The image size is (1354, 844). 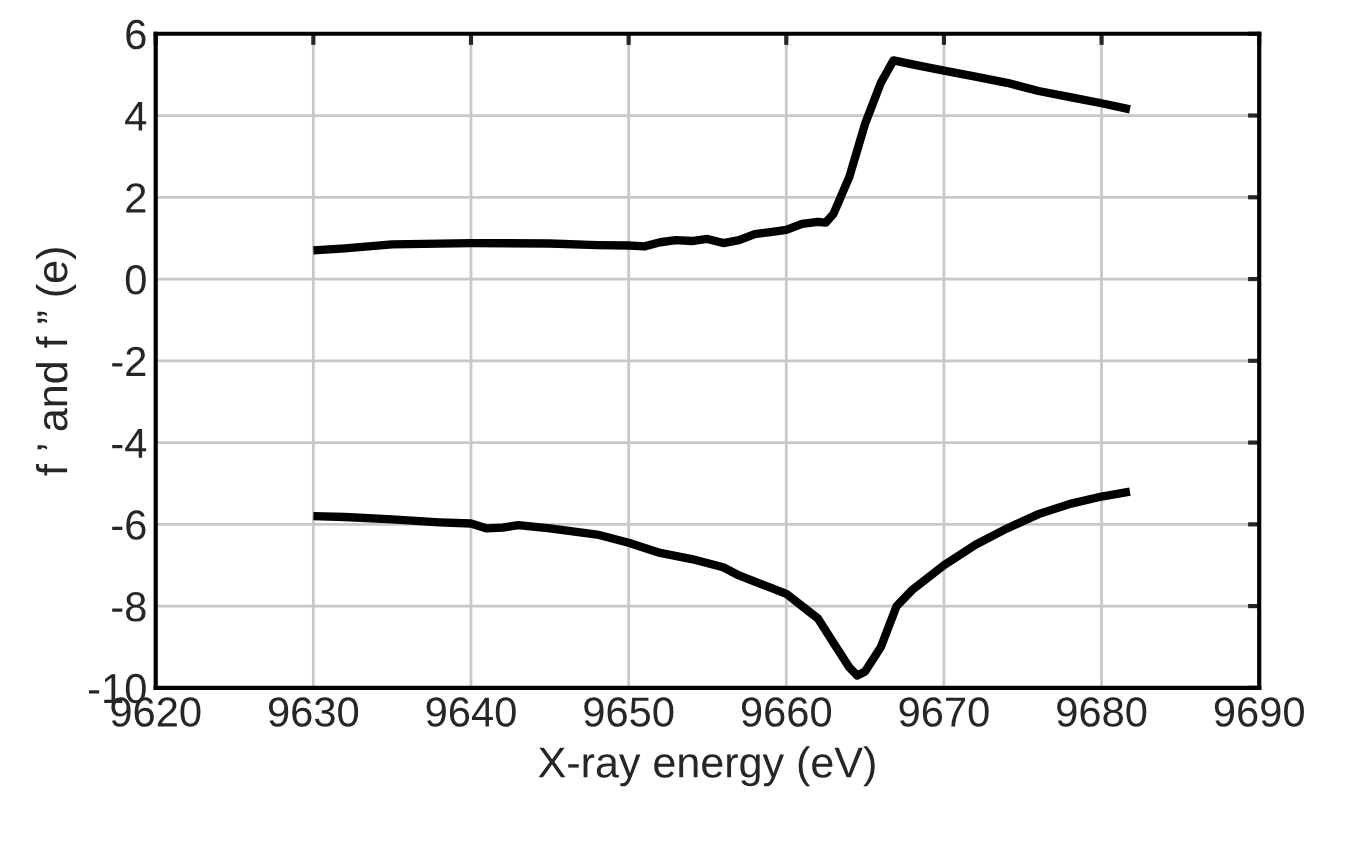 What do you see at coordinates (313, 712) in the screenshot?
I see `x-tick-label: 9630` at bounding box center [313, 712].